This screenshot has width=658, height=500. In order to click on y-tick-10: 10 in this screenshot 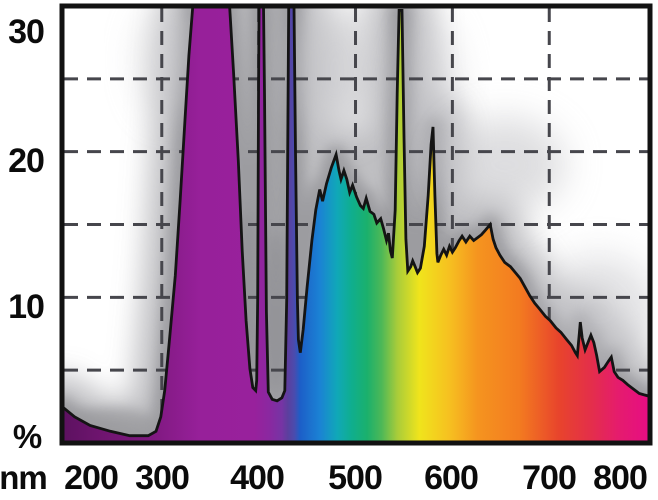, I will do `click(26, 307)`.